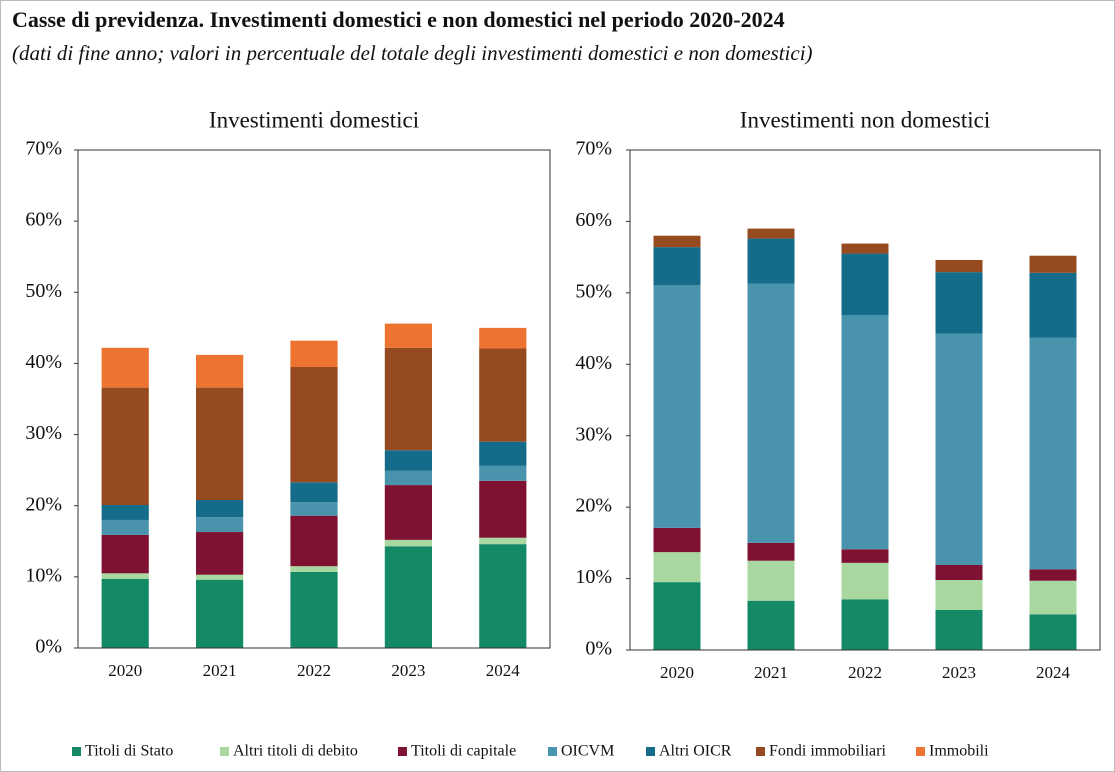  What do you see at coordinates (43, 504) in the screenshot?
I see `y-tick-label: 20%` at bounding box center [43, 504].